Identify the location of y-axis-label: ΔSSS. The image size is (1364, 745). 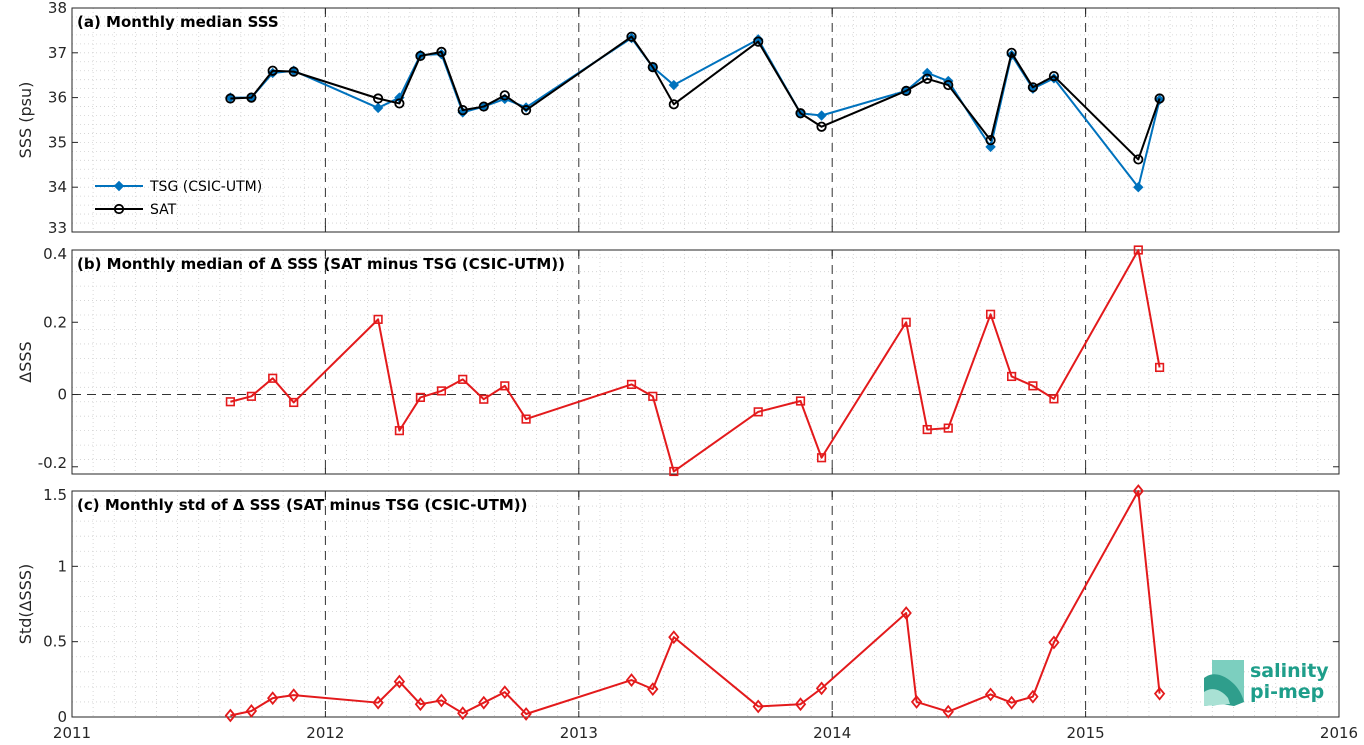
(25, 361).